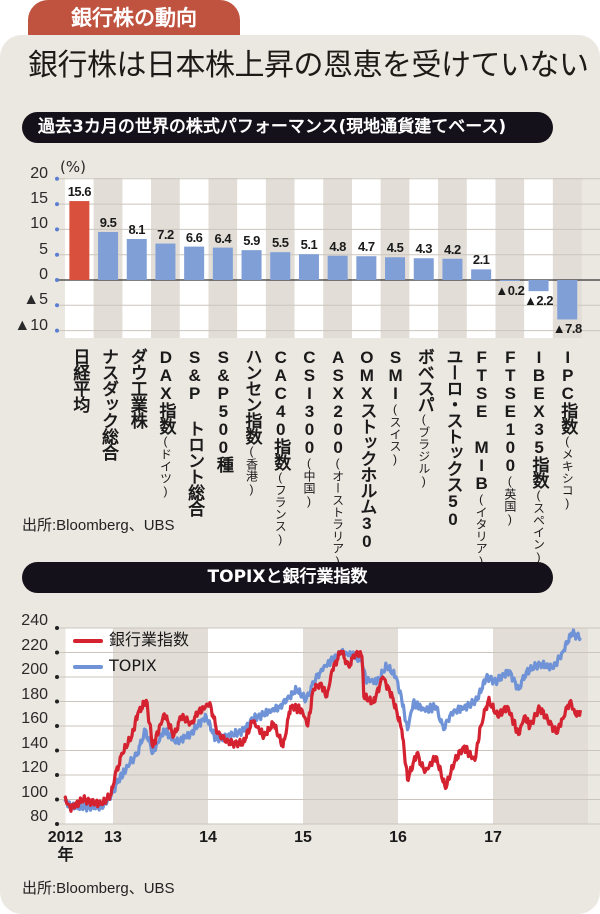 This screenshot has height=914, width=600. Describe the element at coordinates (65, 837) in the screenshot. I see `x-tick-value: 2012` at that location.